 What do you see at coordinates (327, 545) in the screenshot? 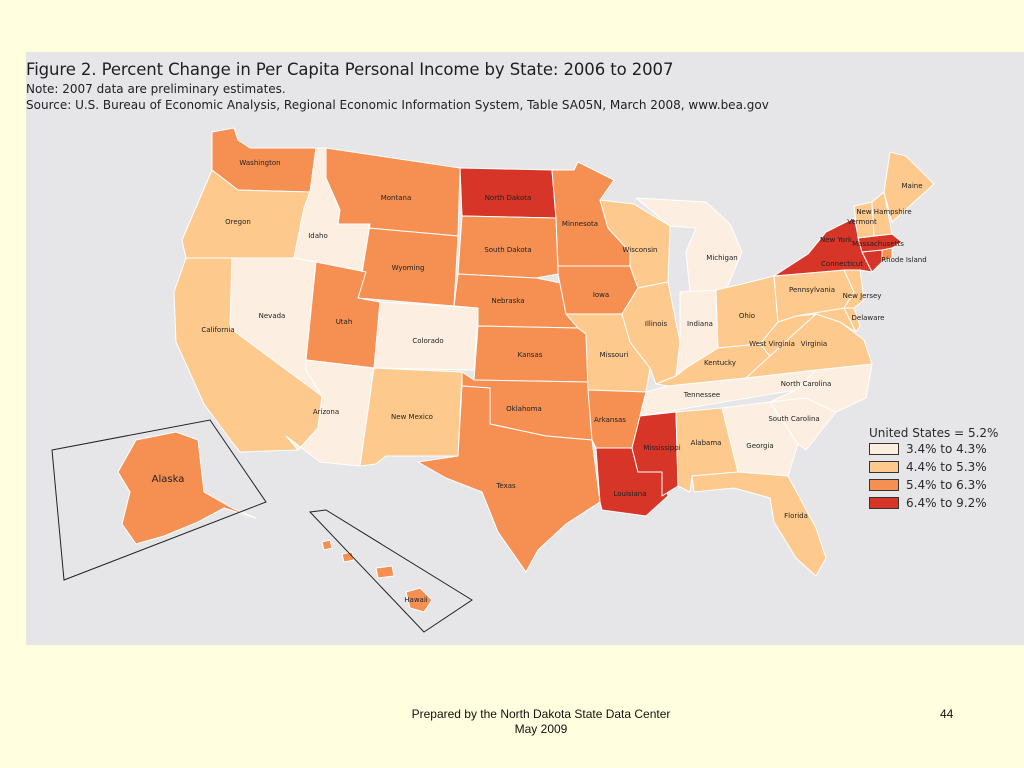
I see `hawaii-island-kauai` at bounding box center [327, 545].